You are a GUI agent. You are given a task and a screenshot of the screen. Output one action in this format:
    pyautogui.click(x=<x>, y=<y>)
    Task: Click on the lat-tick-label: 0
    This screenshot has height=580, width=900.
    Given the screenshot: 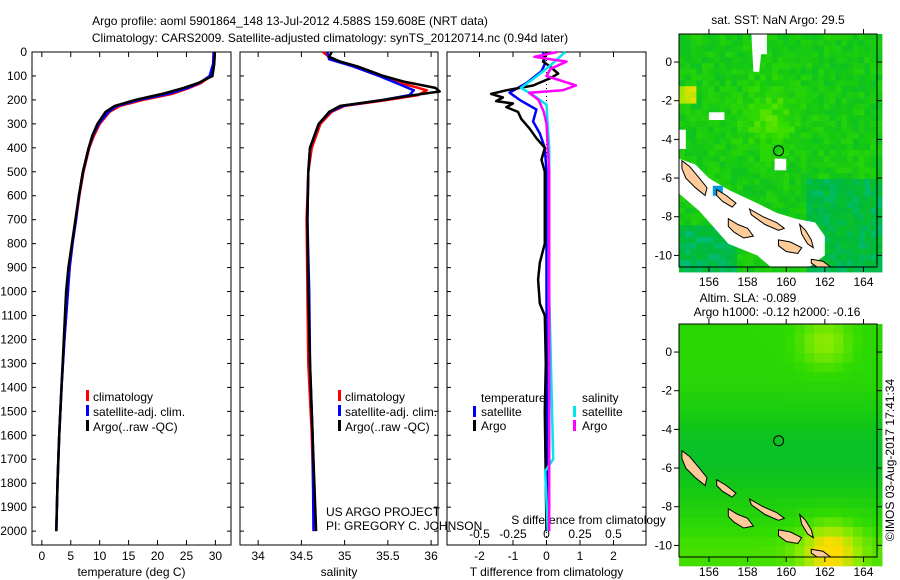 What is the action you would take?
    pyautogui.click(x=668, y=62)
    